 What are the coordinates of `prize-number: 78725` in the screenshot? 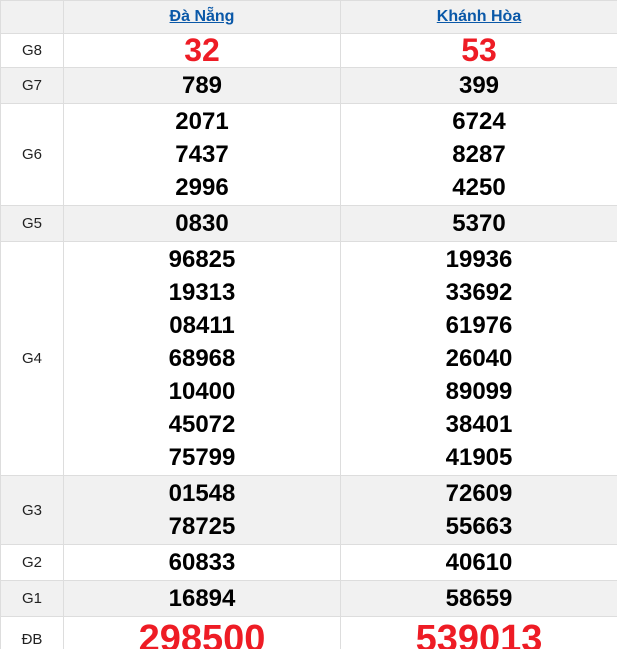 It's located at (202, 526).